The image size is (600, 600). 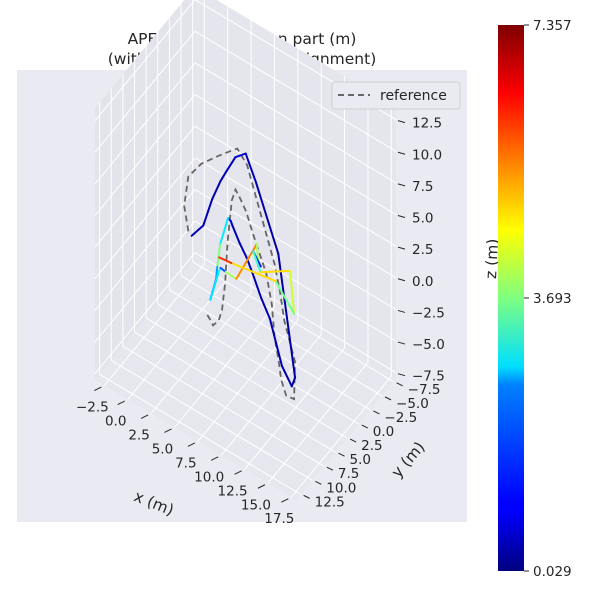 I want to click on y-tick-label: 10.0, so click(x=341, y=488).